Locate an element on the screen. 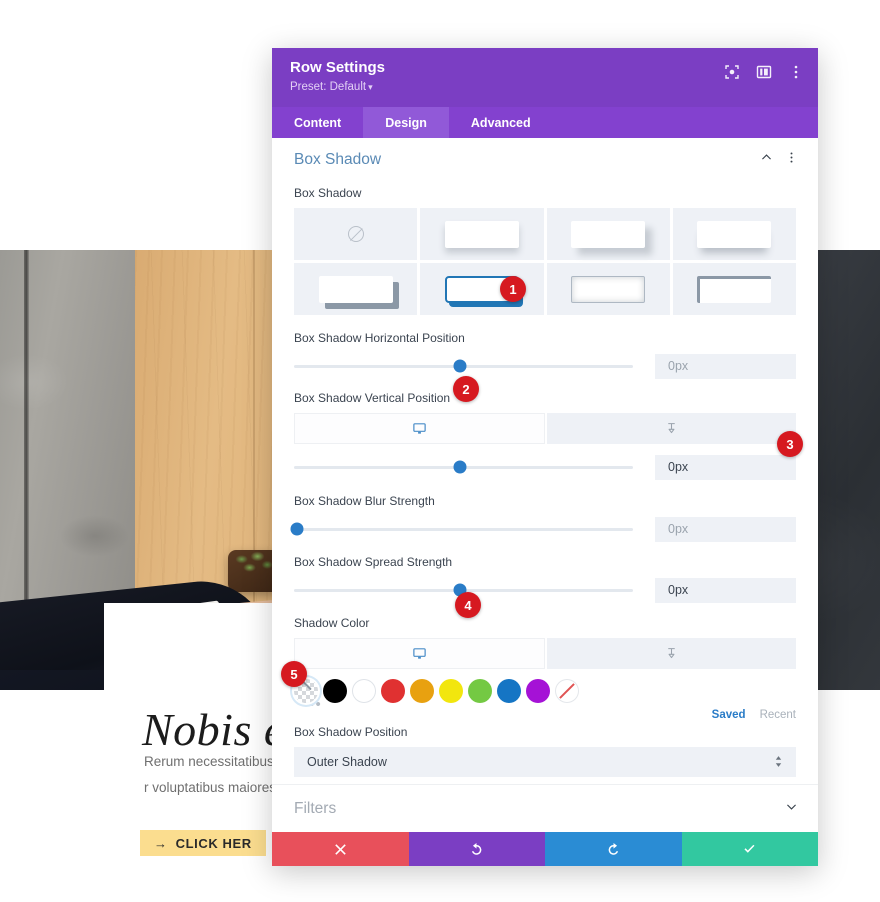 This screenshot has height=902, width=880. preset-hard-offset is located at coordinates (356, 289).